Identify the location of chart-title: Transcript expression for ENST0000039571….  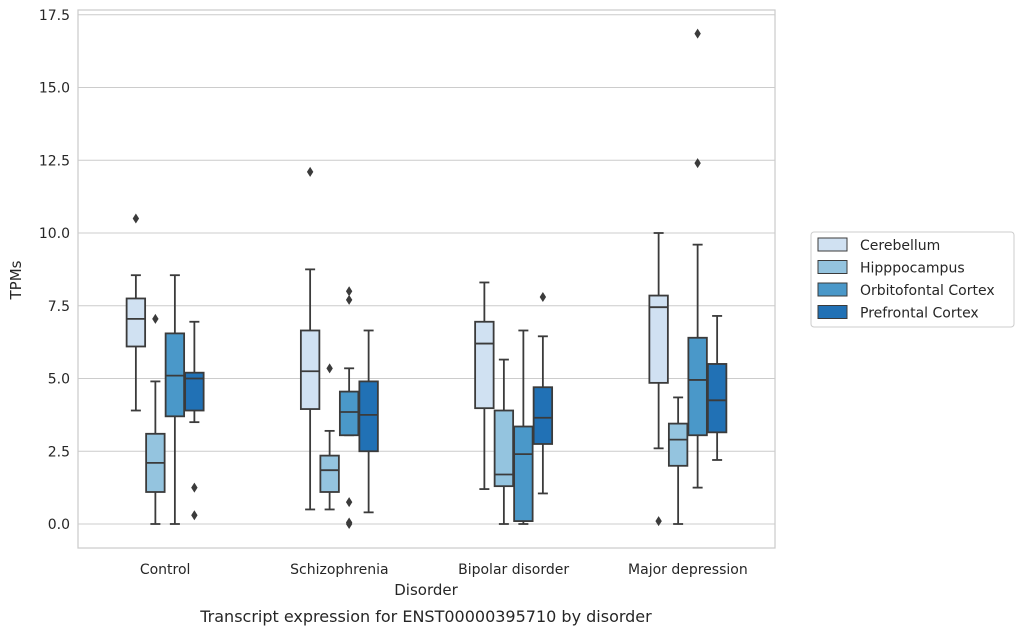
(425, 616).